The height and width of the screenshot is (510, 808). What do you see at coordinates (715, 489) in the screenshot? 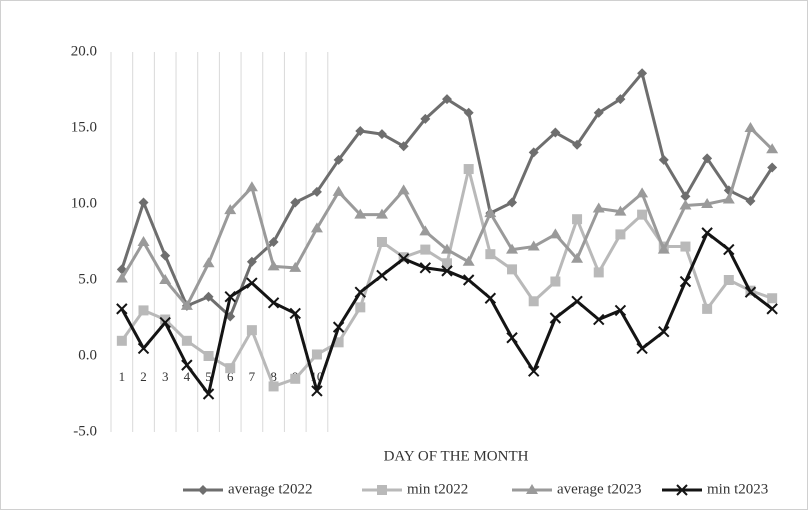
I see `legend-item: min t2023` at bounding box center [715, 489].